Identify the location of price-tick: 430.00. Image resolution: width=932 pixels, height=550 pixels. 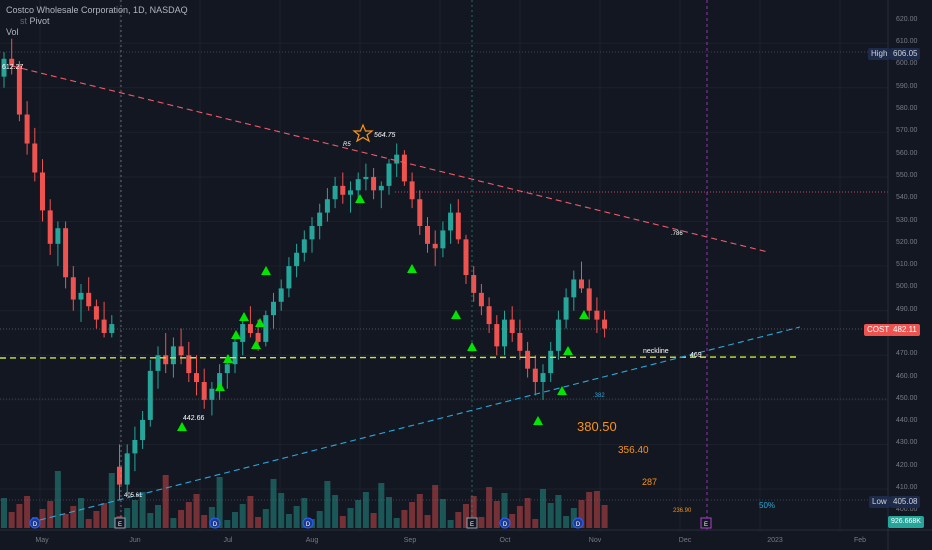
(907, 443).